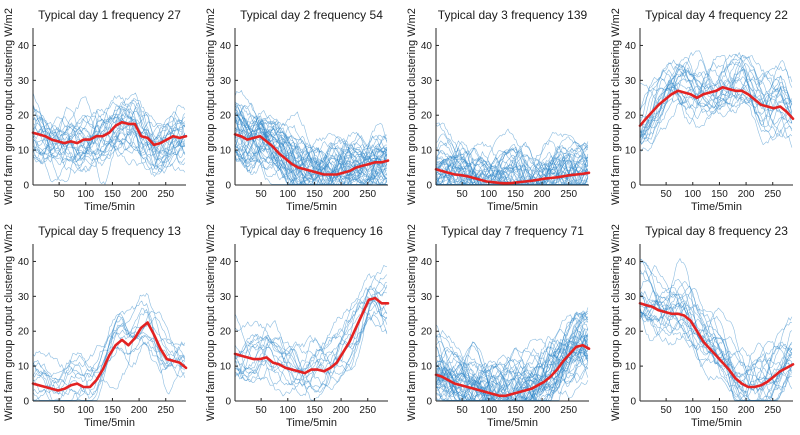  I want to click on subplot-2-y-axis-label: Wind farm group output clustering W/m2, so click(211, 106).